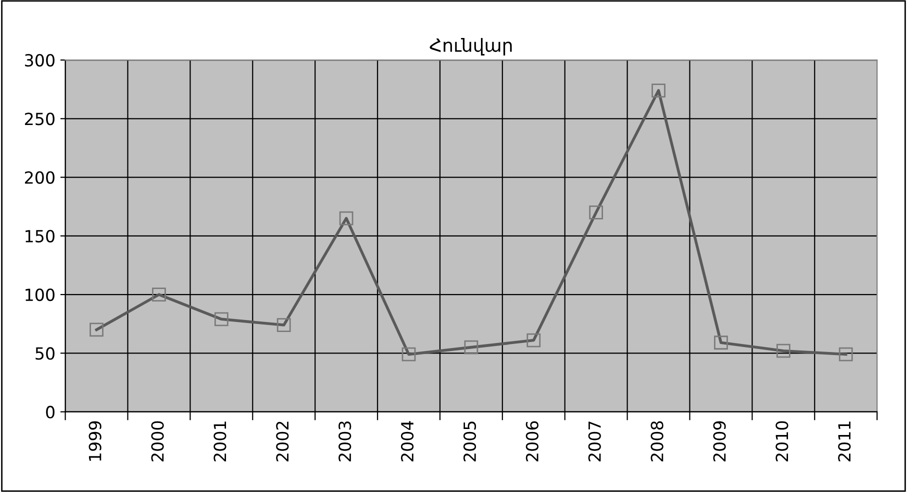 This screenshot has height=492, width=907. Describe the element at coordinates (40, 236) in the screenshot. I see `y-tick-label: 150` at that location.